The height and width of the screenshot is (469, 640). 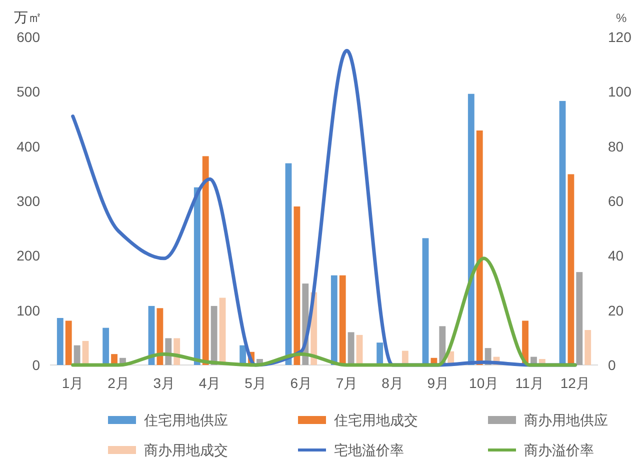 I want to click on legend-label: 商办用地供应, so click(x=566, y=420).